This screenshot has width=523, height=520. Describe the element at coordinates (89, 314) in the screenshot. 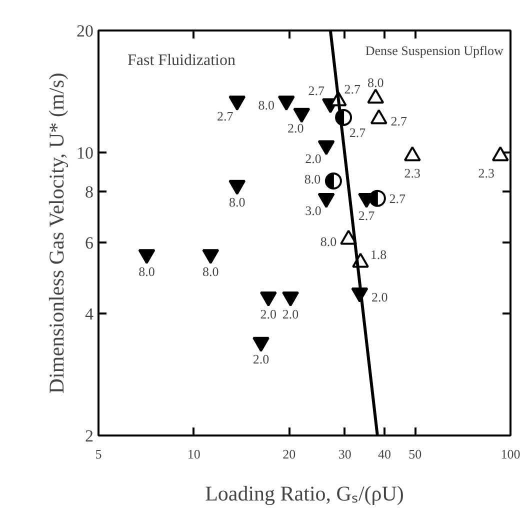

I see `y-tick-label: 4` at that location.